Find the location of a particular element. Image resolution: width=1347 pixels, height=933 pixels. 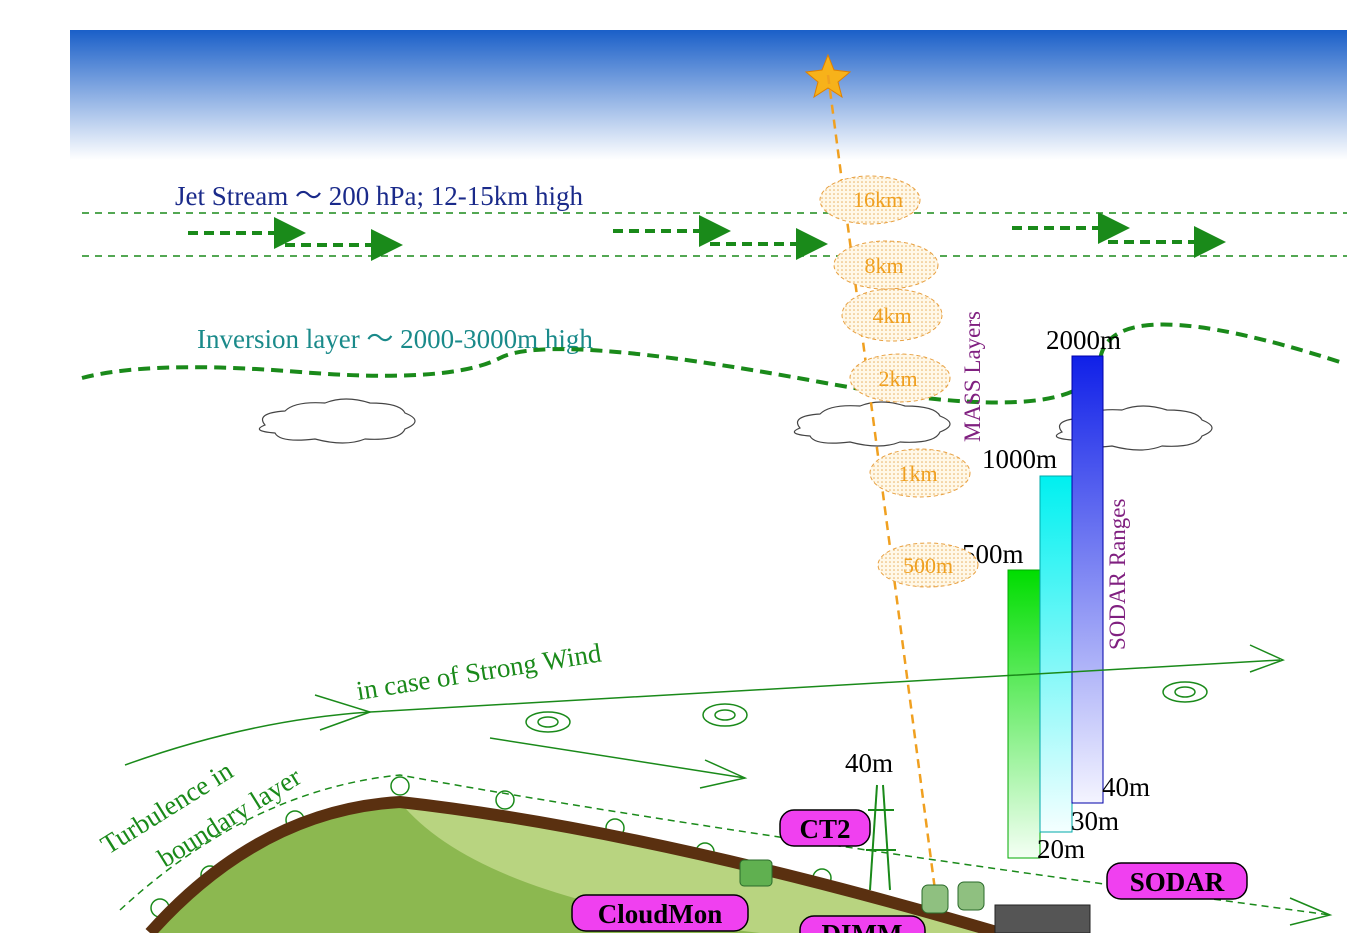

instrument-label: DIMM is located at coordinates (862, 926).